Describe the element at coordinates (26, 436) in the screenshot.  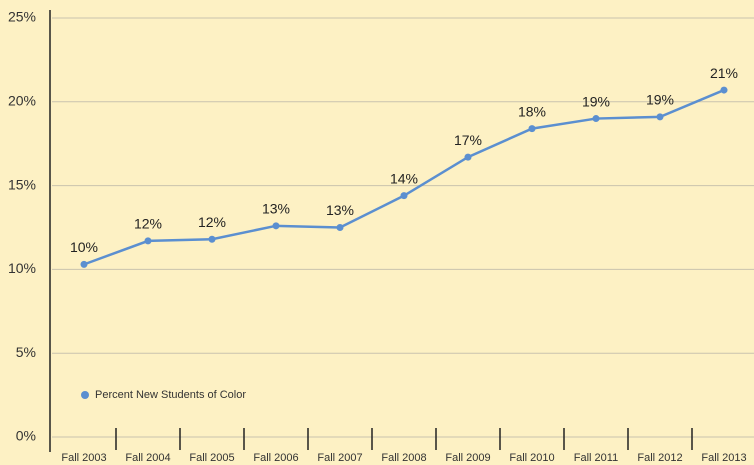
I see `y-tick-label: 0%` at that location.